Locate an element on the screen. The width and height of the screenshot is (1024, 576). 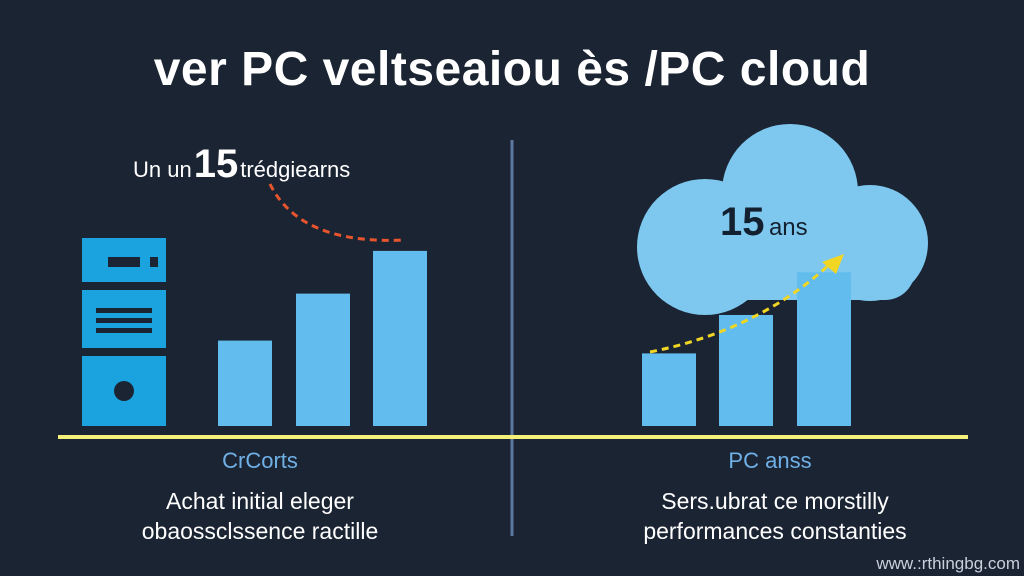
right-bars is located at coordinates (746, 349).